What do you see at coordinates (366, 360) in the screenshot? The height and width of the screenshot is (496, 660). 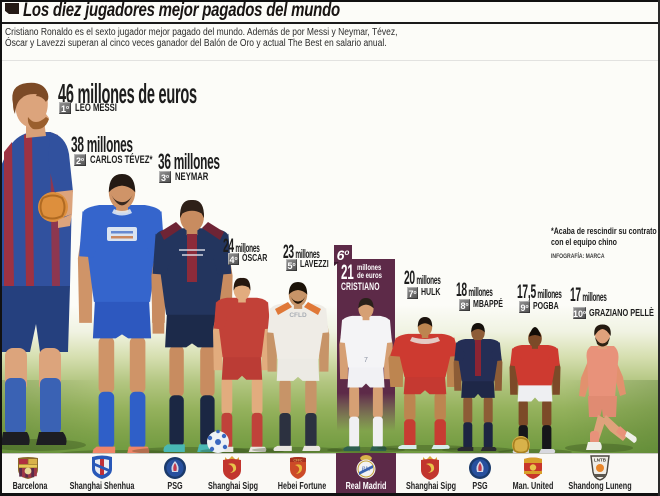 I see `svg-text: 7` at bounding box center [366, 360].